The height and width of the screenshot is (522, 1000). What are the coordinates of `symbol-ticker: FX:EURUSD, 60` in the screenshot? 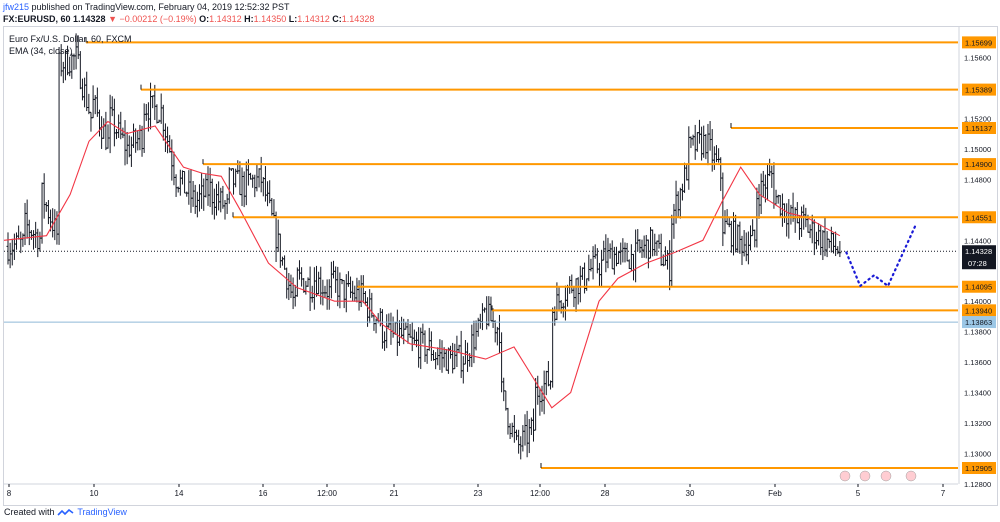 It's located at (37, 19).